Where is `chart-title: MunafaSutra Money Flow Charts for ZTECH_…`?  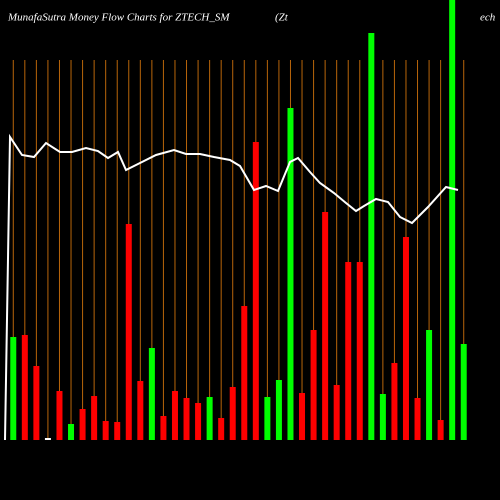 chart-title: MunafaSutra Money Flow Charts for ZTECH_… is located at coordinates (118, 18).